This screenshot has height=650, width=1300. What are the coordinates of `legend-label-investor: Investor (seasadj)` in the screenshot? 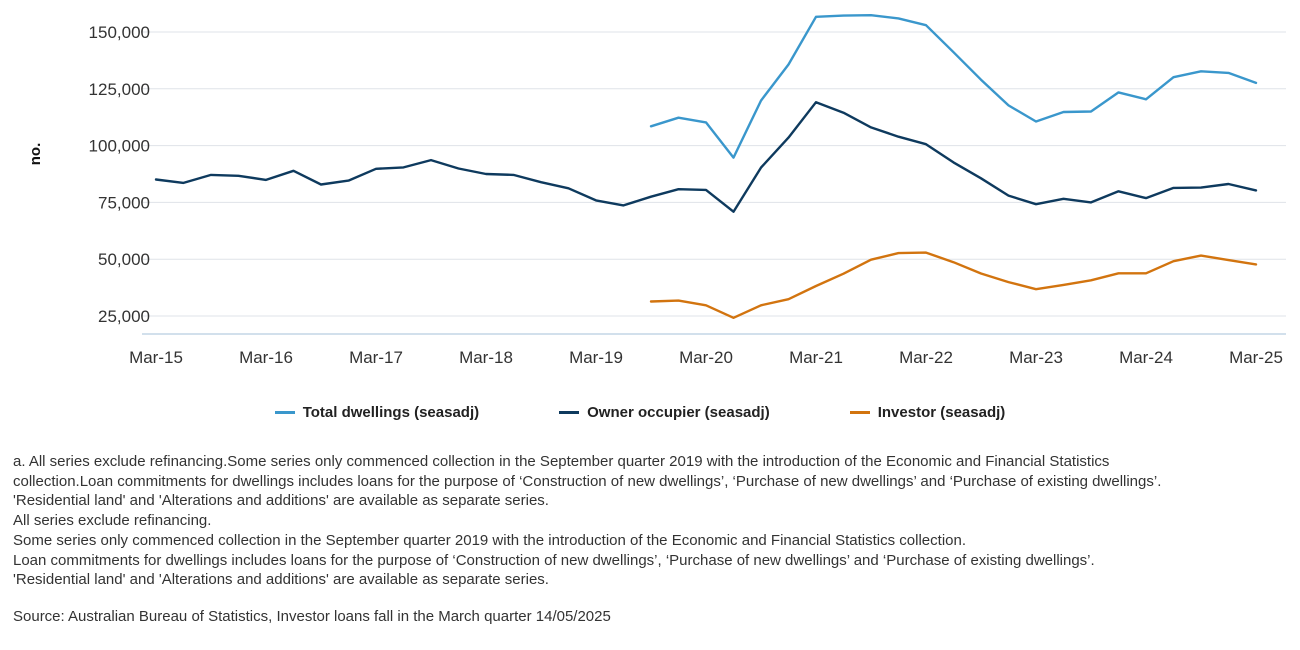 It's located at (941, 412).